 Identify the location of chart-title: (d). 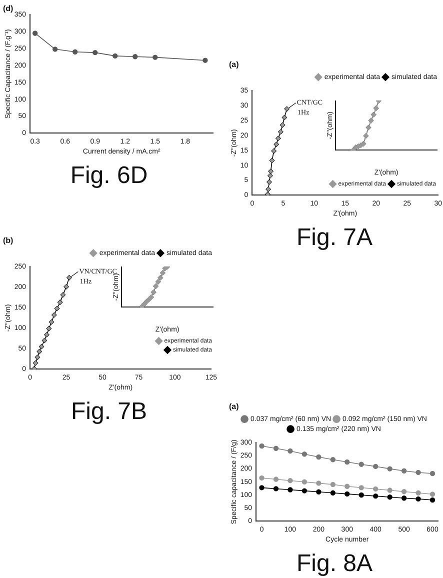
(8, 9).